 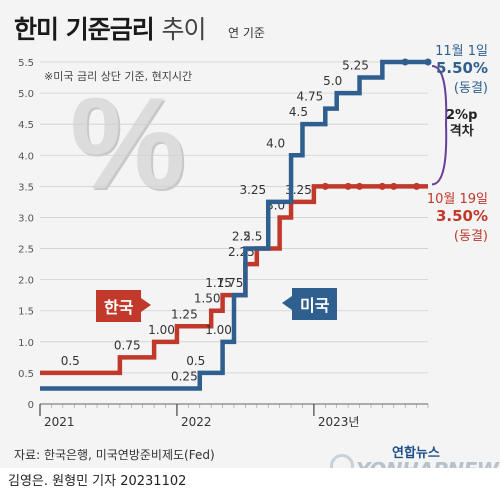 I want to click on korea-annotation: 10월 19일 3.50% (동결), so click(x=451, y=216).